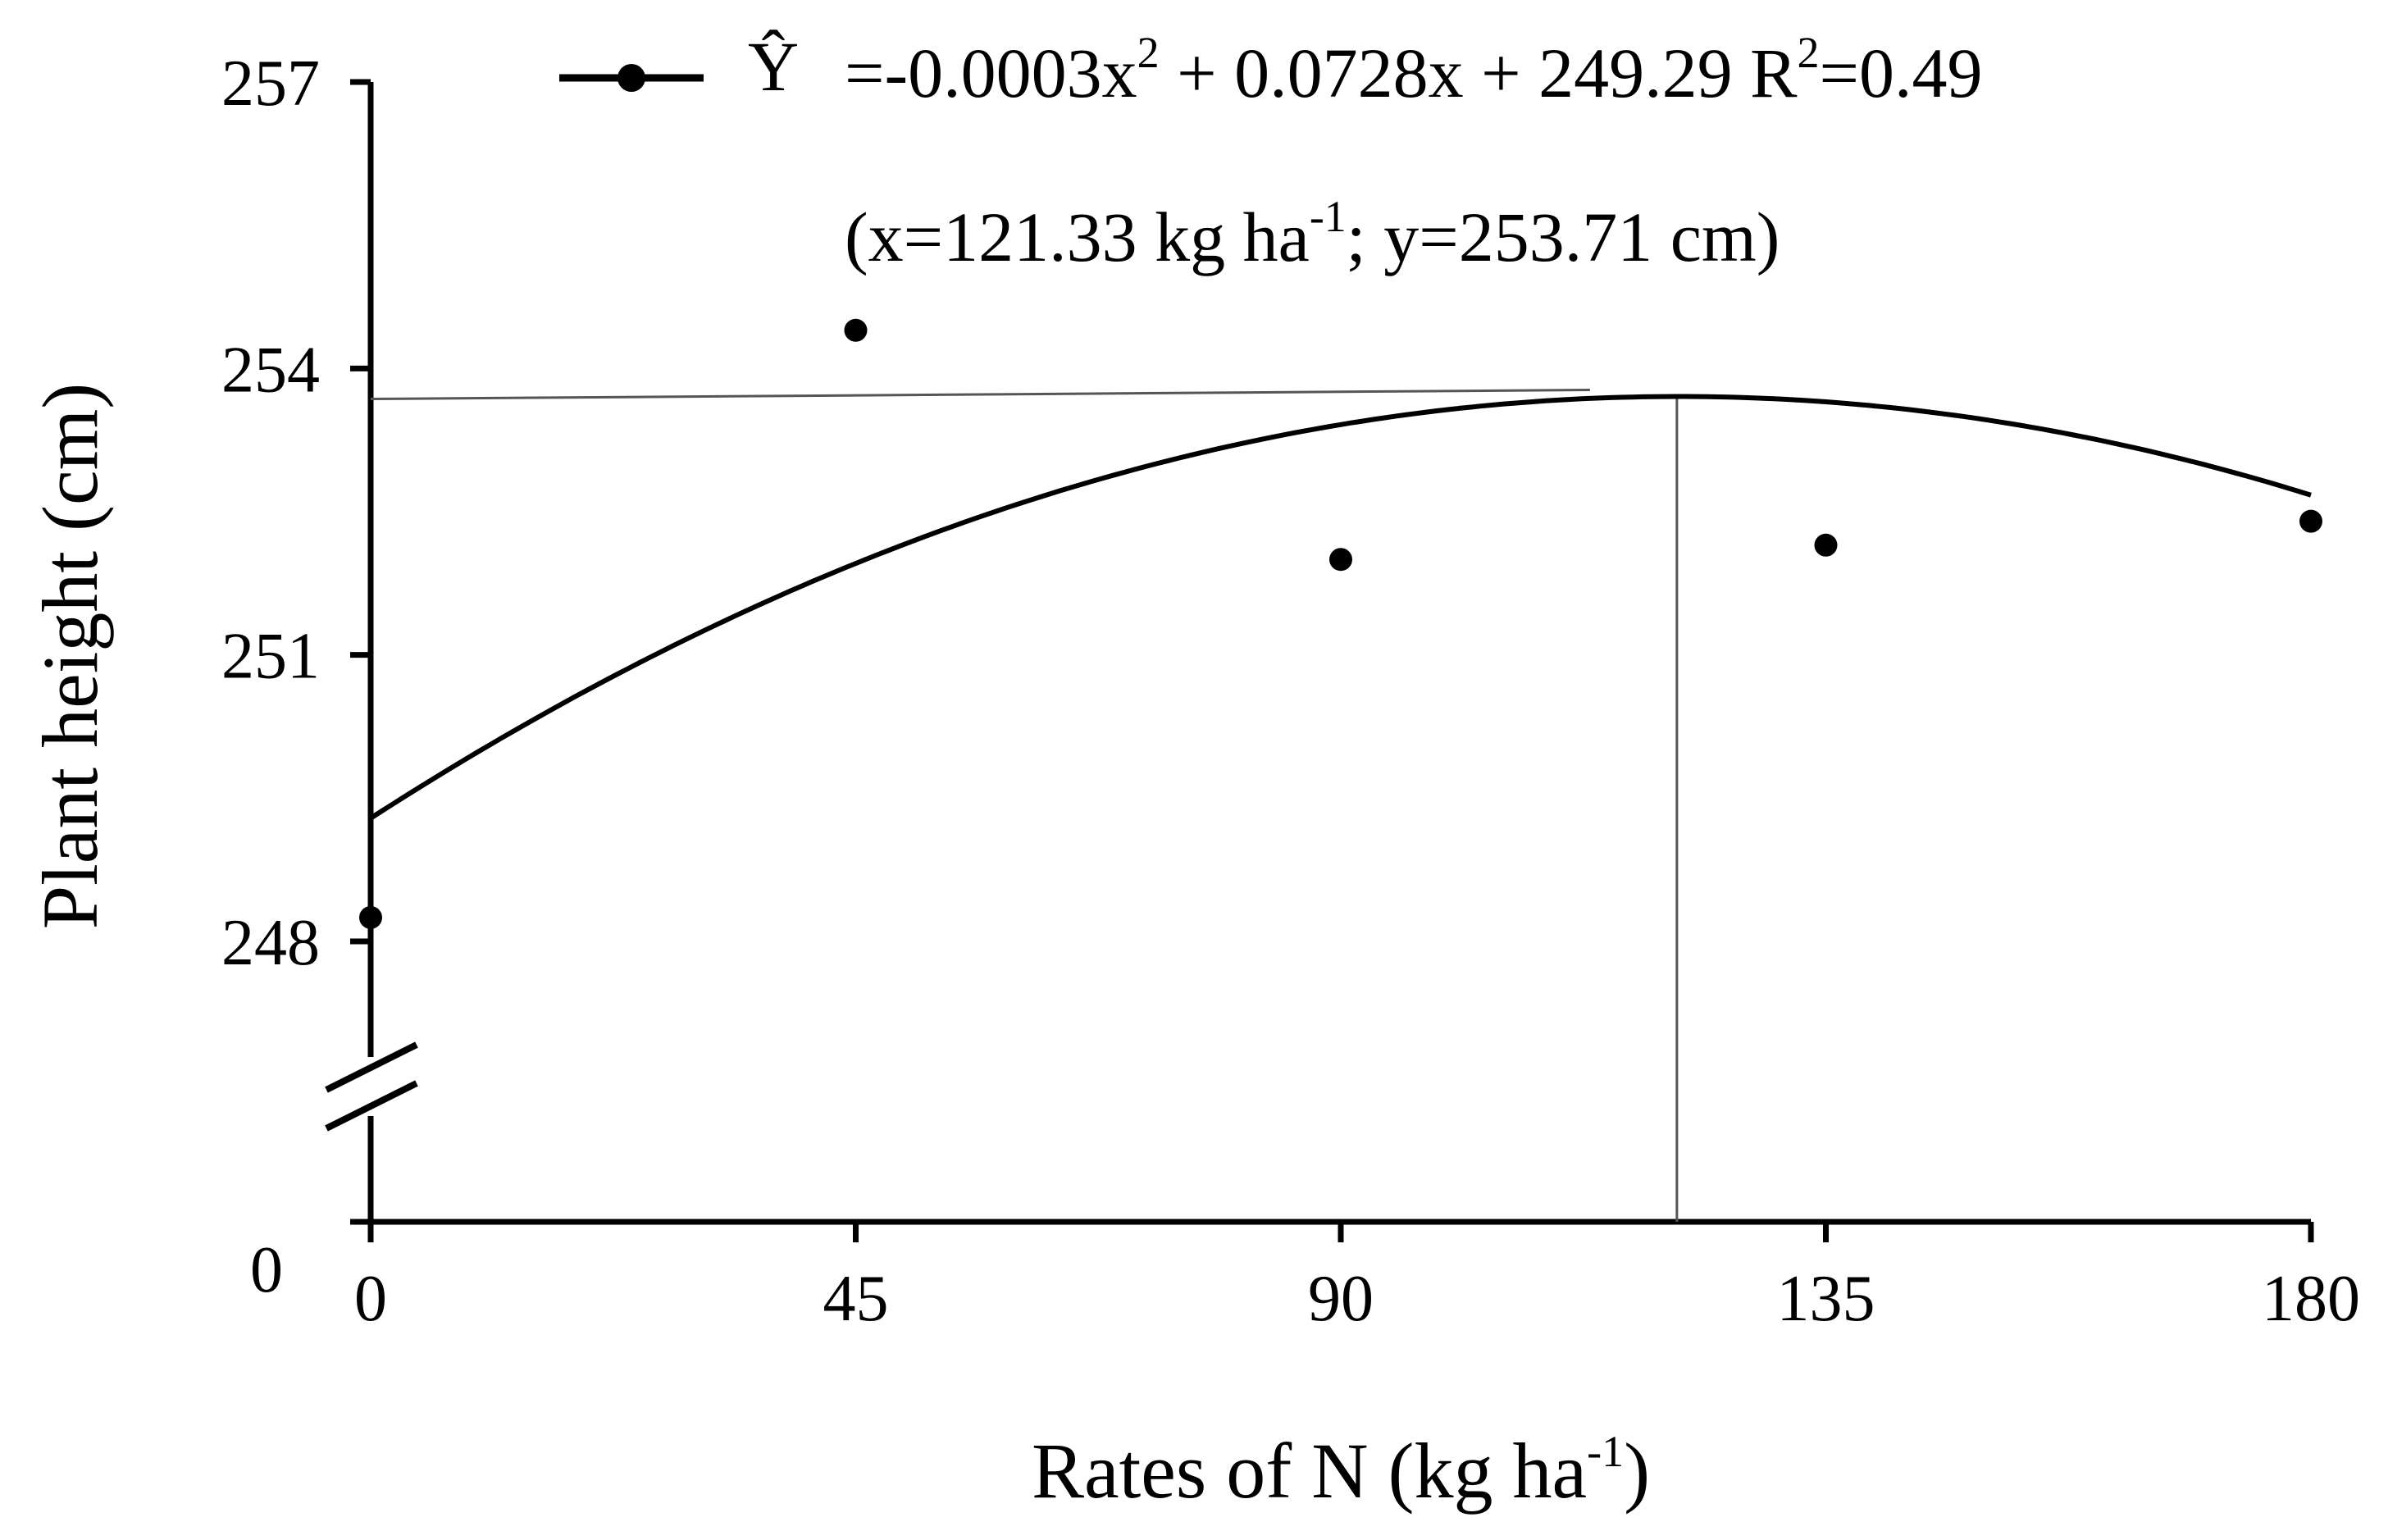  I want to click on x-tick-label: 90, so click(1341, 1299).